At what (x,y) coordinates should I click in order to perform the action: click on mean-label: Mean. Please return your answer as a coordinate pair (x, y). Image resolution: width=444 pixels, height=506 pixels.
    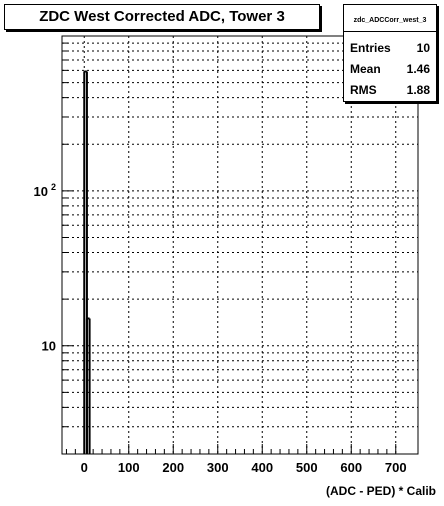
    Looking at the image, I should click on (365, 69).